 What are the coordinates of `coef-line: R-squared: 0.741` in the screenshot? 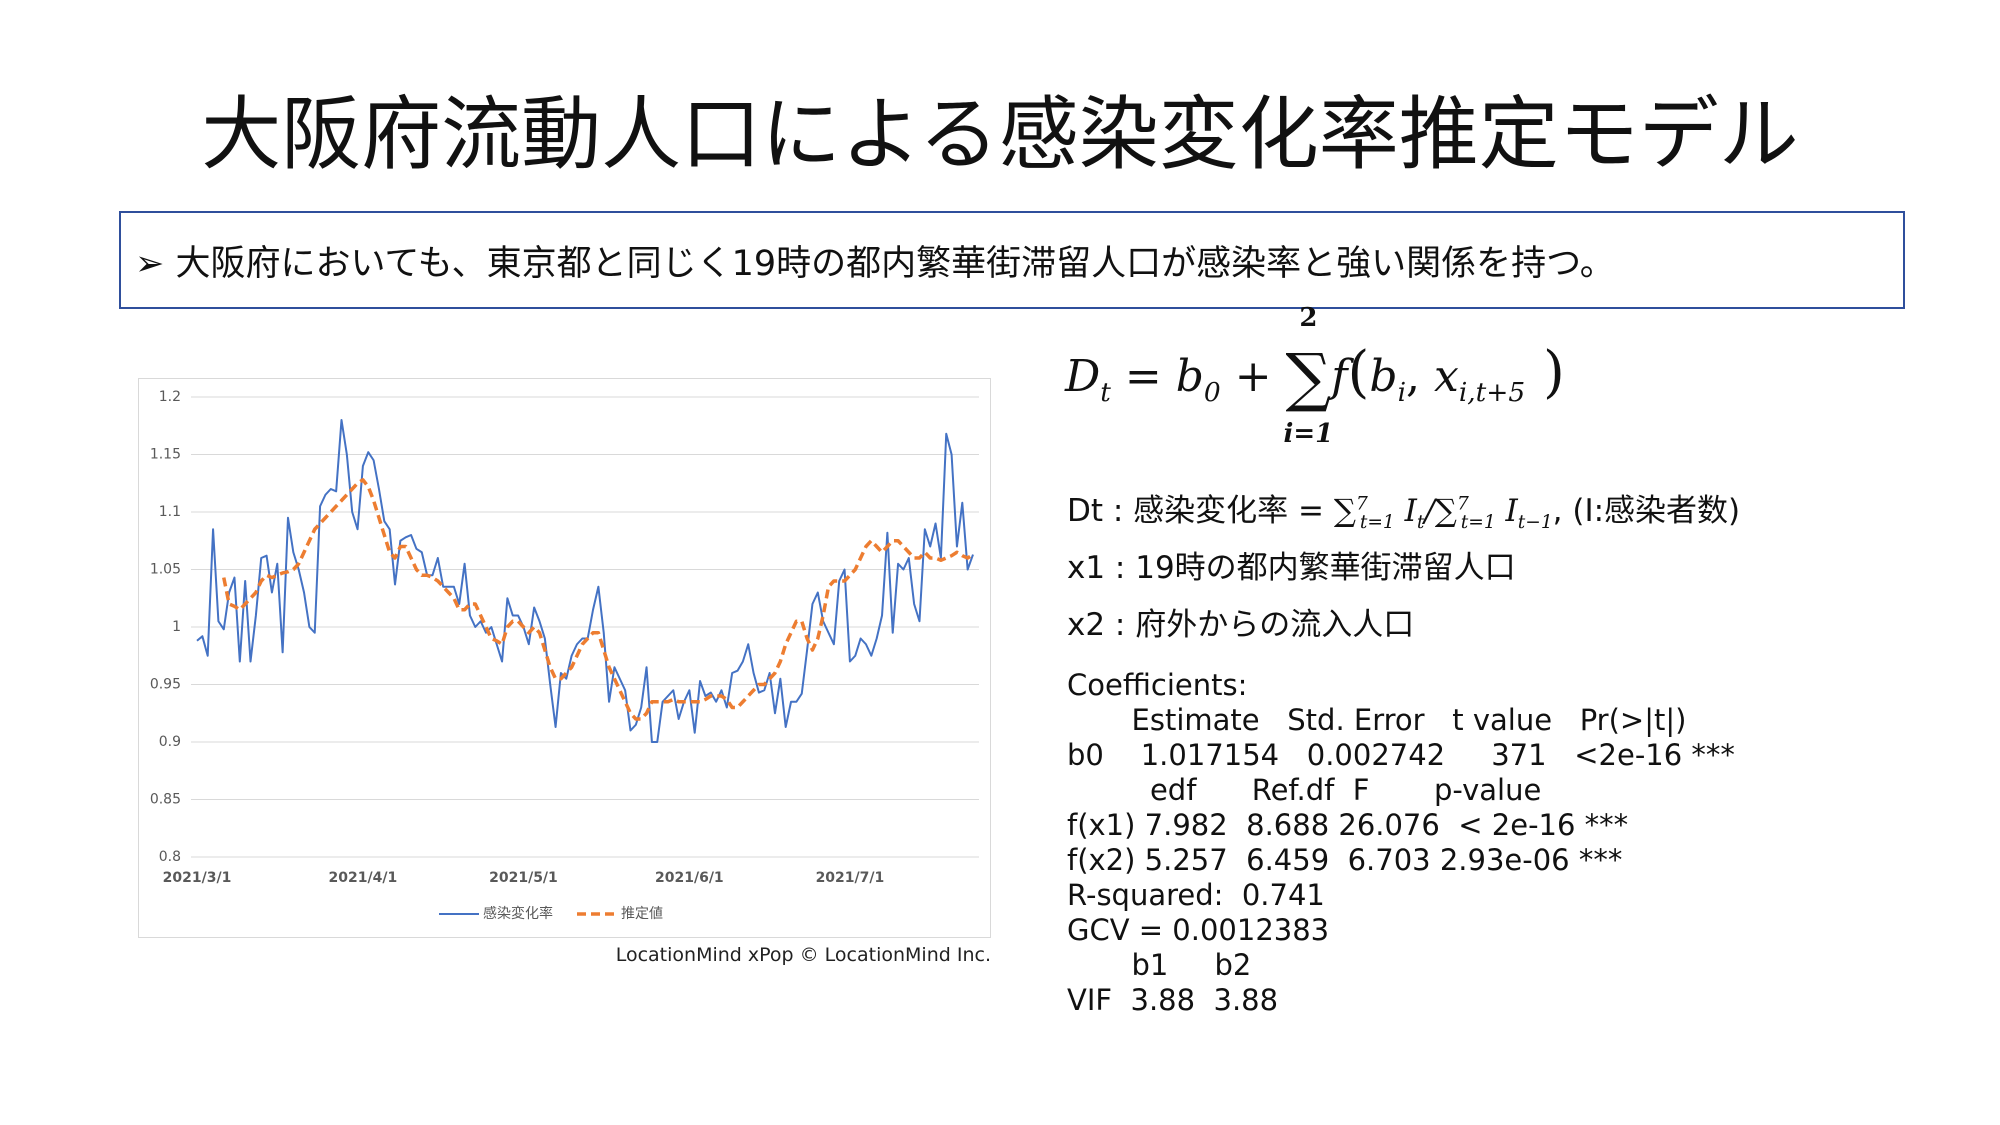 It's located at (1196, 895).